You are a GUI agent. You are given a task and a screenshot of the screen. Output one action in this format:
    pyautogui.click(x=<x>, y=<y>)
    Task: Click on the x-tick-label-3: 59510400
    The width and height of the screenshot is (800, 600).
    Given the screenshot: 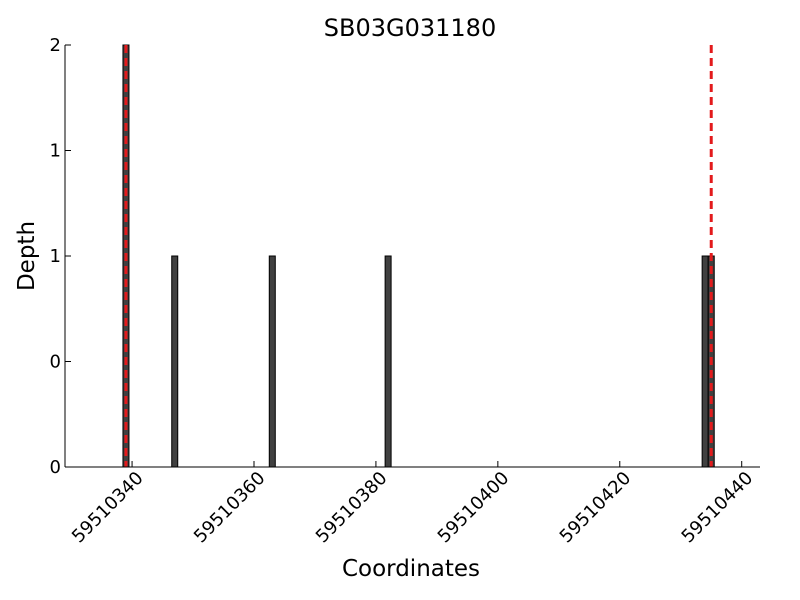 What is the action you would take?
    pyautogui.click(x=474, y=508)
    